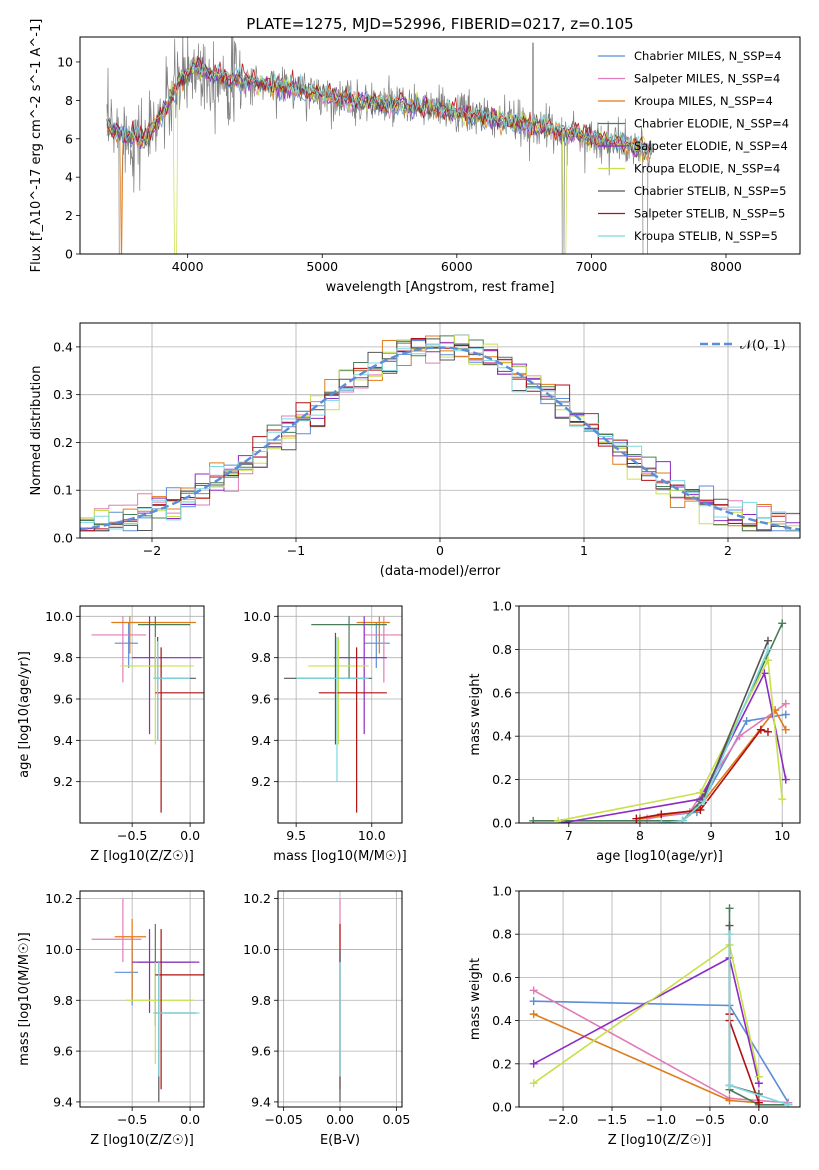  What do you see at coordinates (475, 714) in the screenshot?
I see `y-axis-label: mass weight` at bounding box center [475, 714].